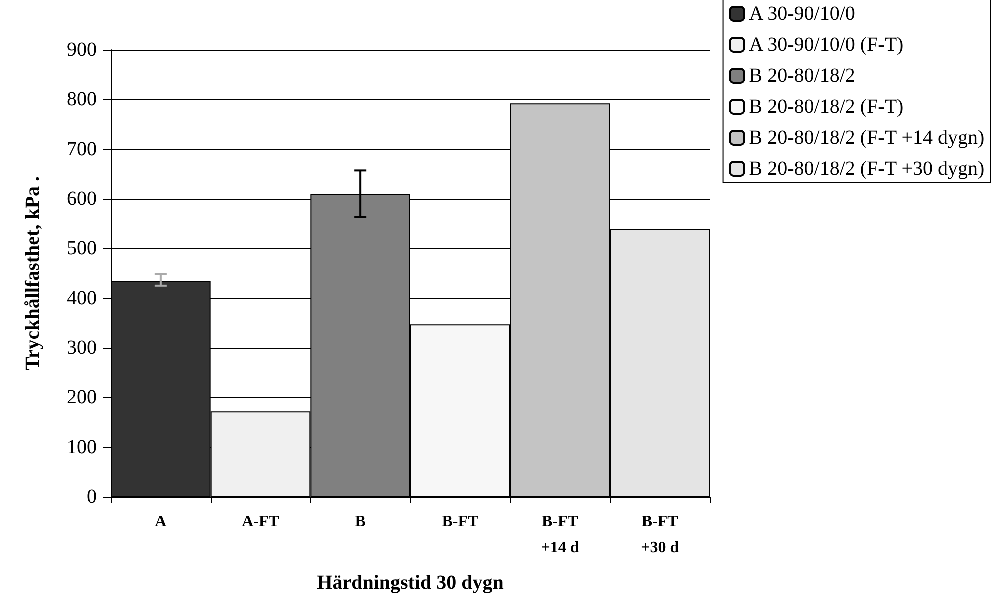 This screenshot has width=991, height=598. What do you see at coordinates (867, 169) in the screenshot?
I see `legend-label: B 20-80/18/2 (F-T +30 dygn)` at bounding box center [867, 169].